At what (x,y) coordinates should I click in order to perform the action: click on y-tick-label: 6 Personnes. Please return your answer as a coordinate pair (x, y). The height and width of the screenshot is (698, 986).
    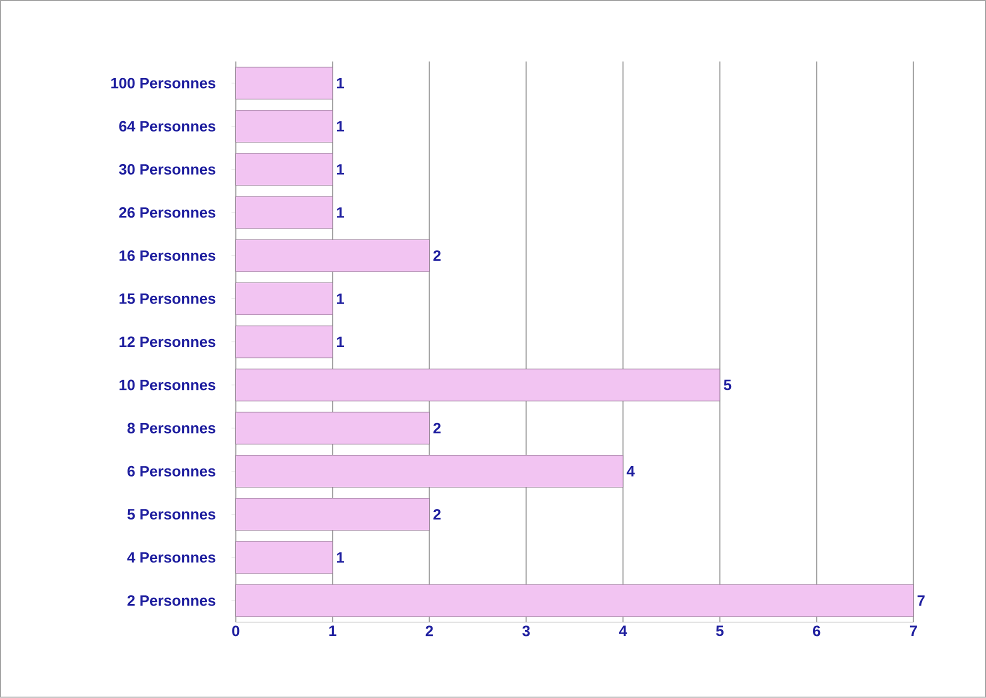
    Looking at the image, I should click on (172, 471).